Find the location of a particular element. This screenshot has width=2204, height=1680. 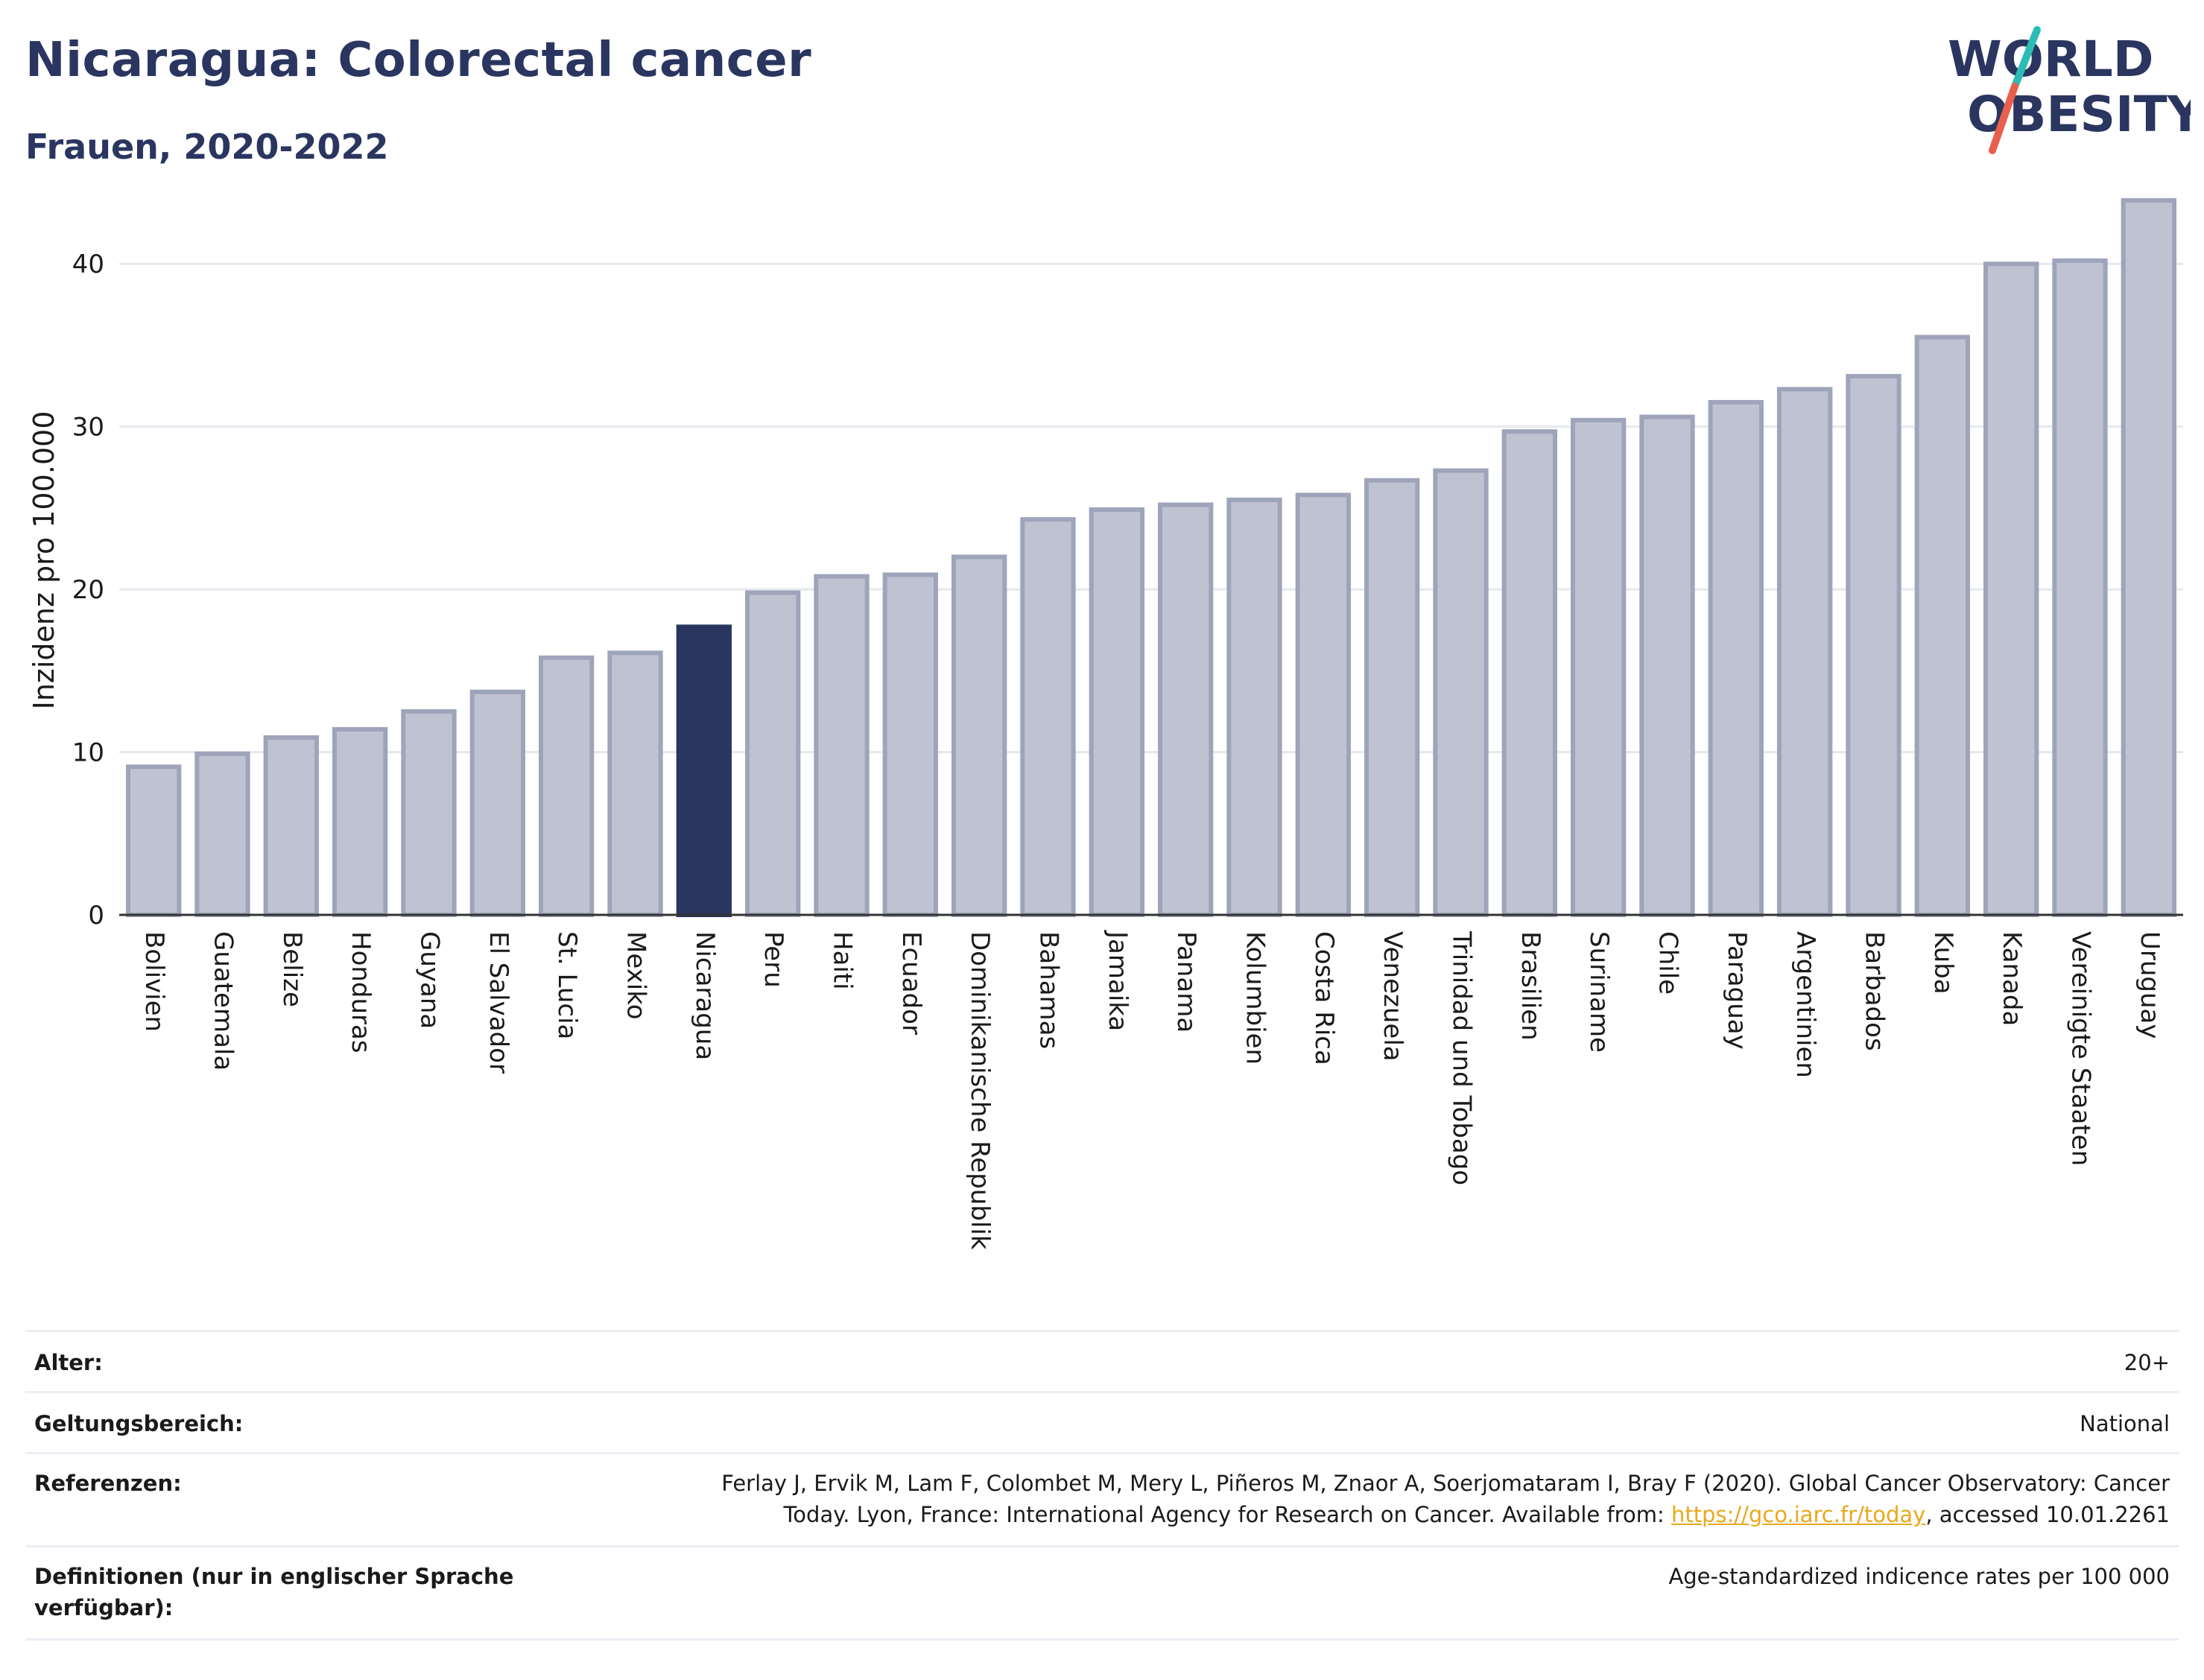

bar-brasilien is located at coordinates (1529, 673).